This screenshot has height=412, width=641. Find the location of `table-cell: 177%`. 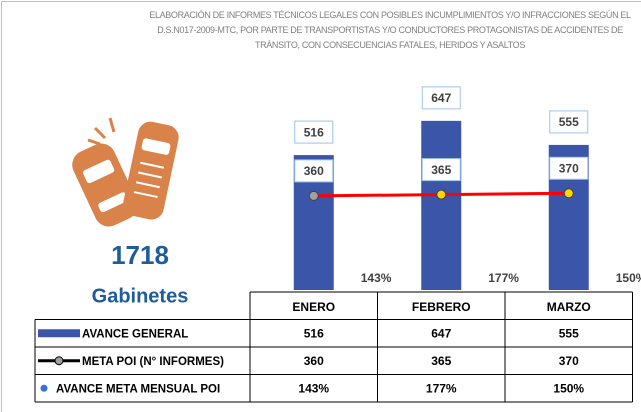

table-cell: 177% is located at coordinates (441, 388).